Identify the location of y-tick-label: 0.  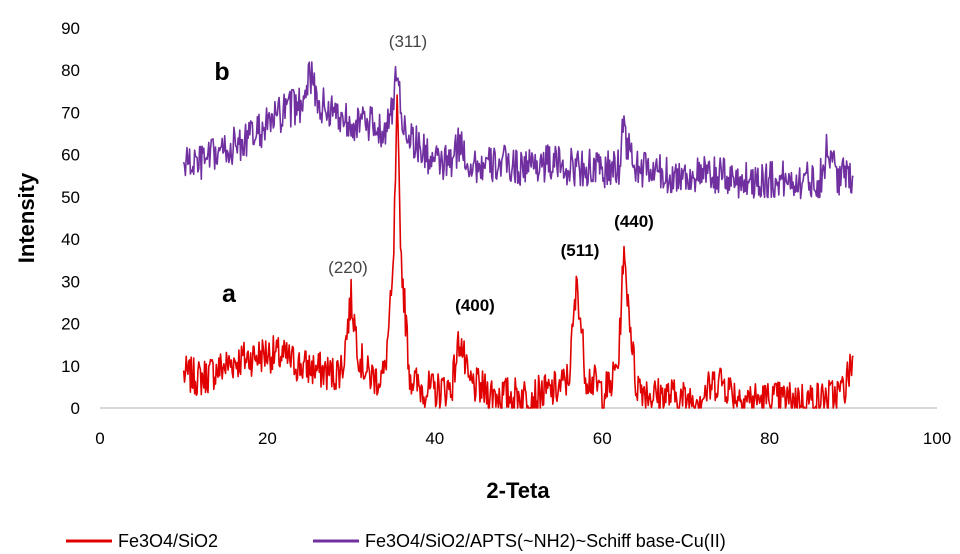
(75, 408).